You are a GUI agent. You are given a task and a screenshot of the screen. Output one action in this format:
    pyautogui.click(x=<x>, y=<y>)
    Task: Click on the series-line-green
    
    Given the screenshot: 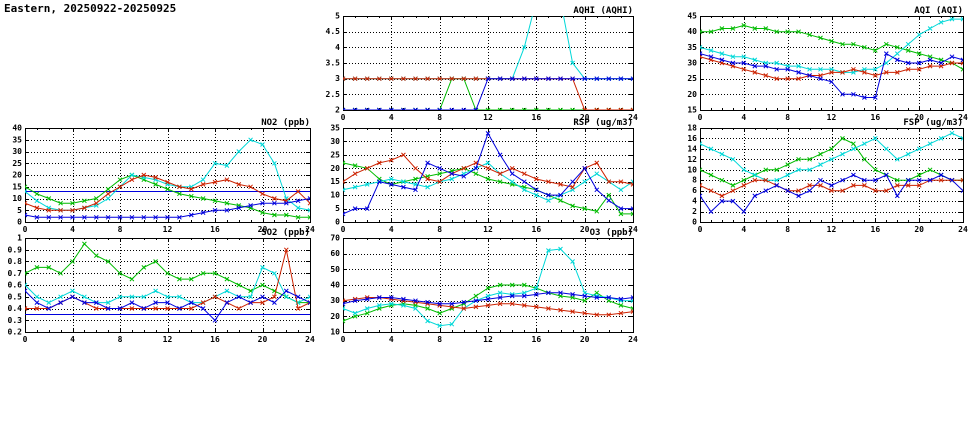 What is the action you would take?
    pyautogui.click(x=831, y=161)
    